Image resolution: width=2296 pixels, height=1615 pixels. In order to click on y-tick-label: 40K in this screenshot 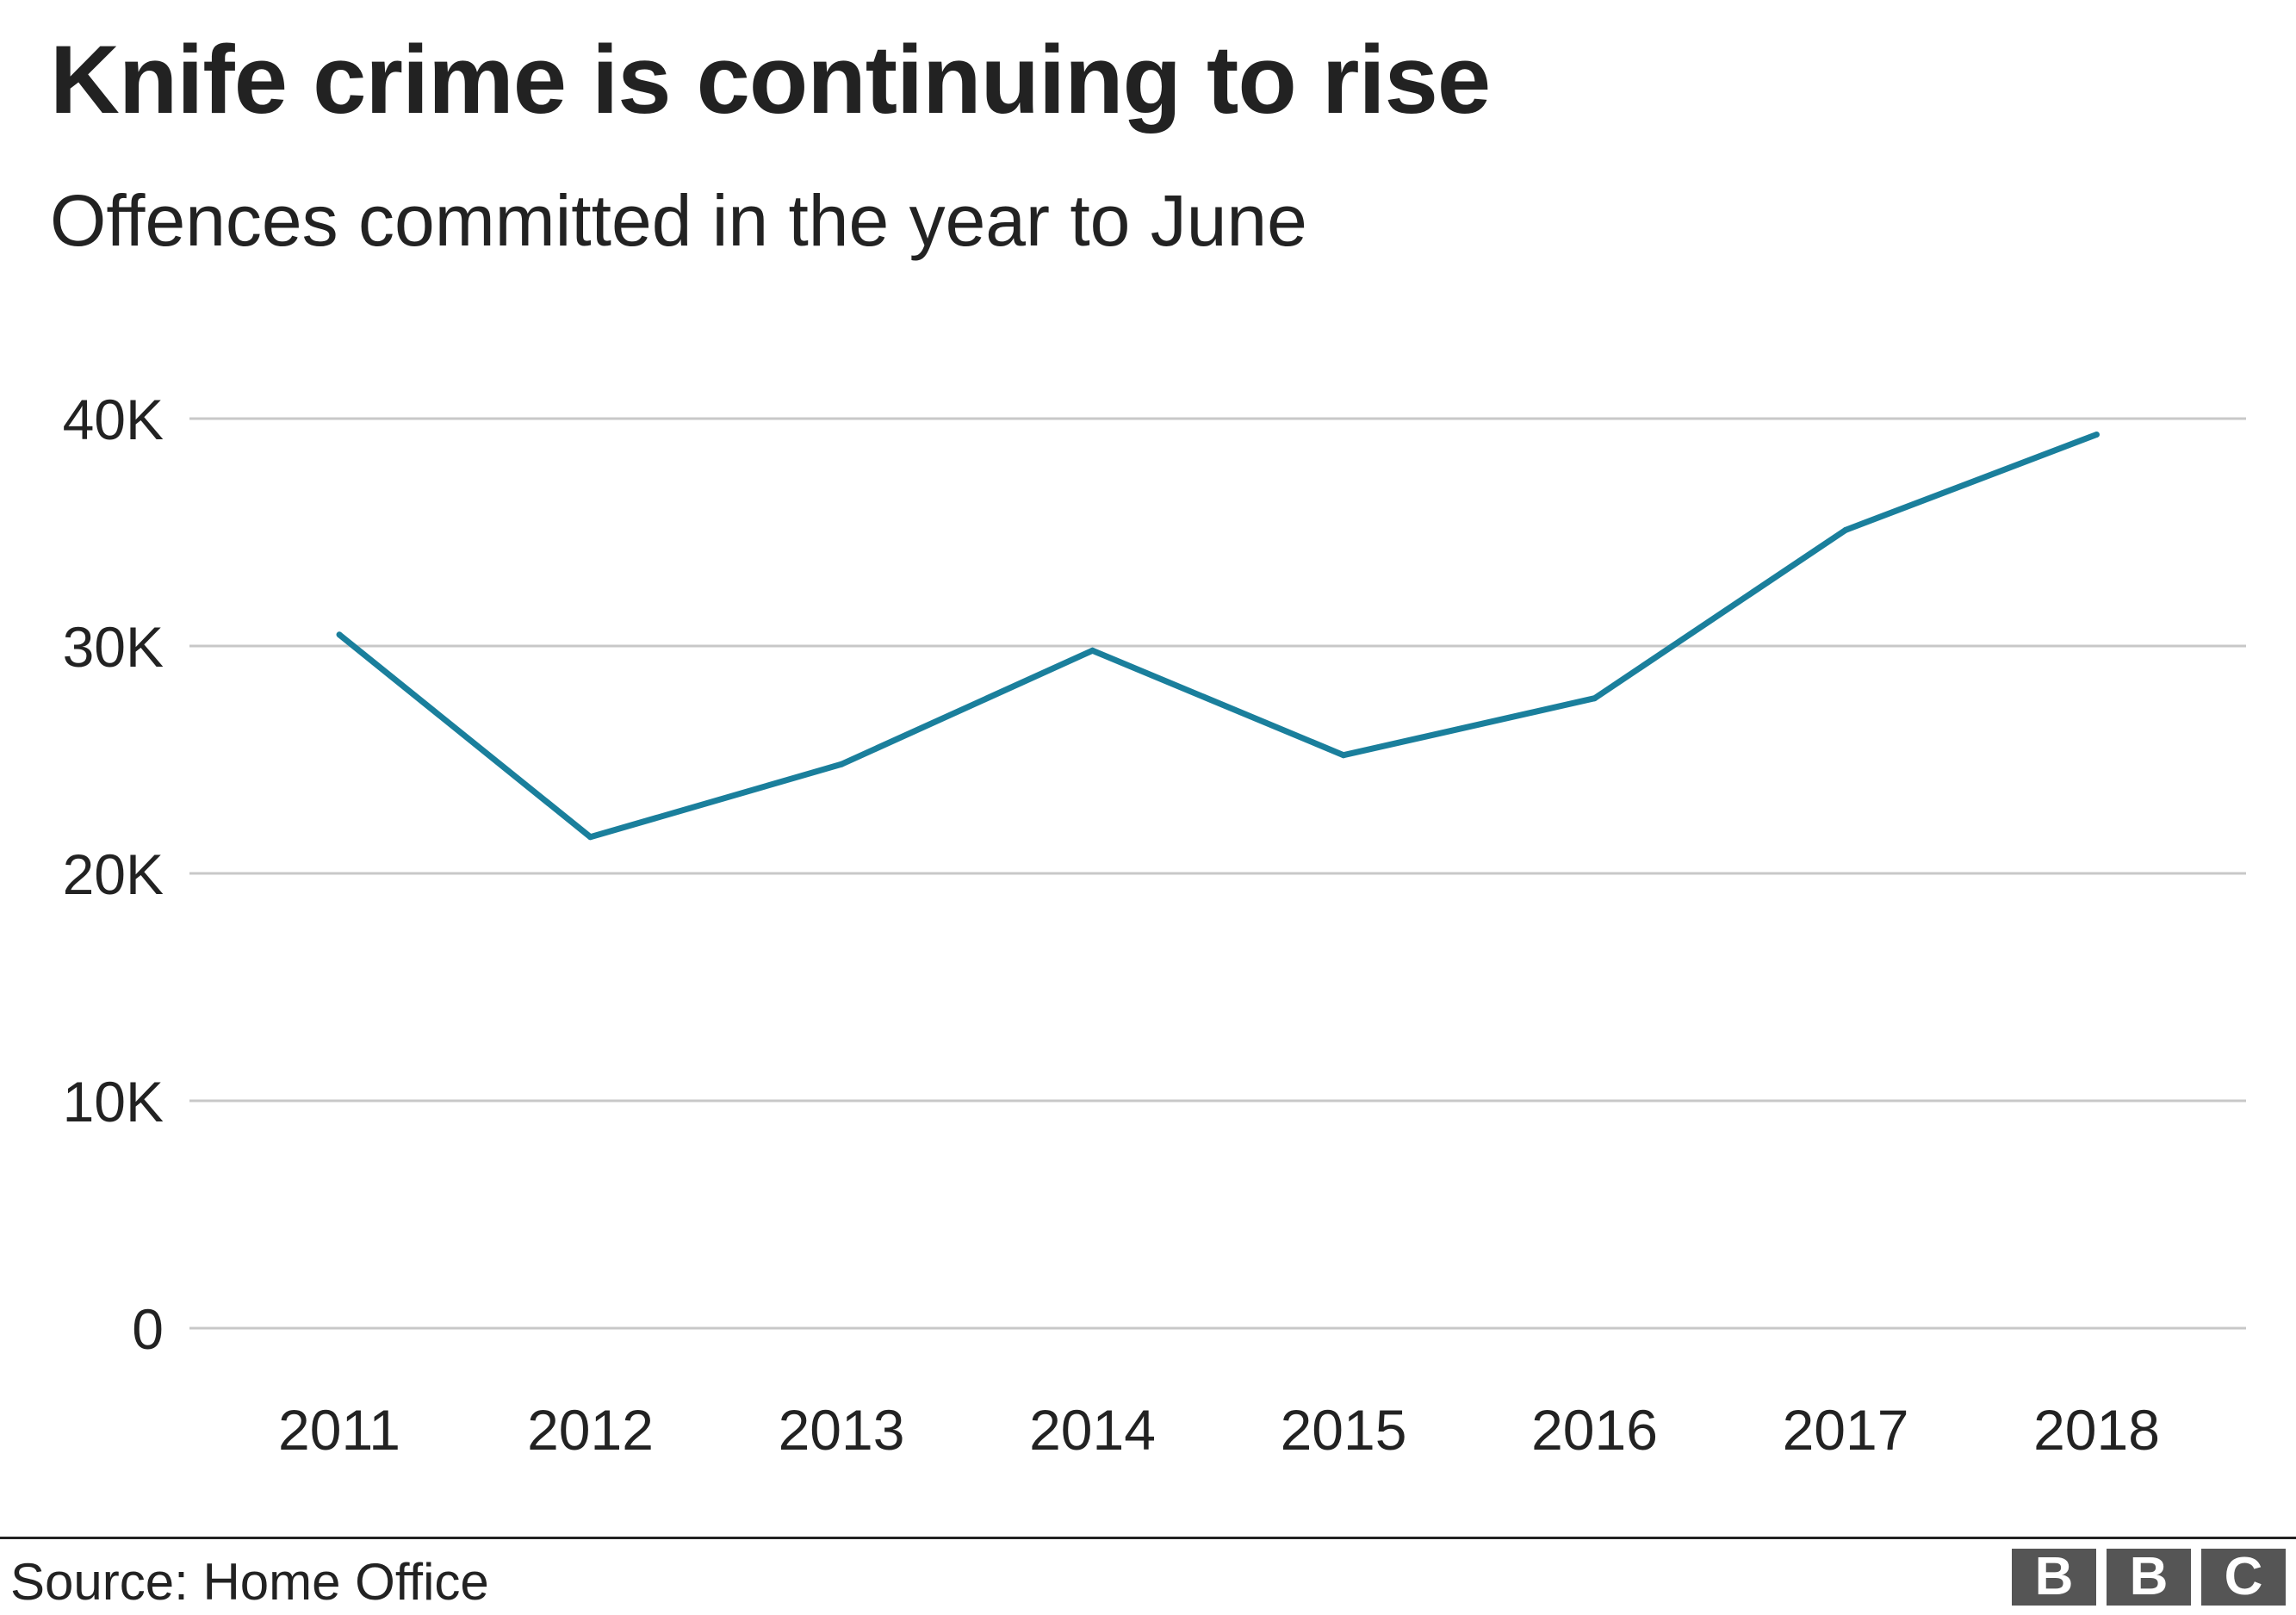, I will do `click(113, 419)`.